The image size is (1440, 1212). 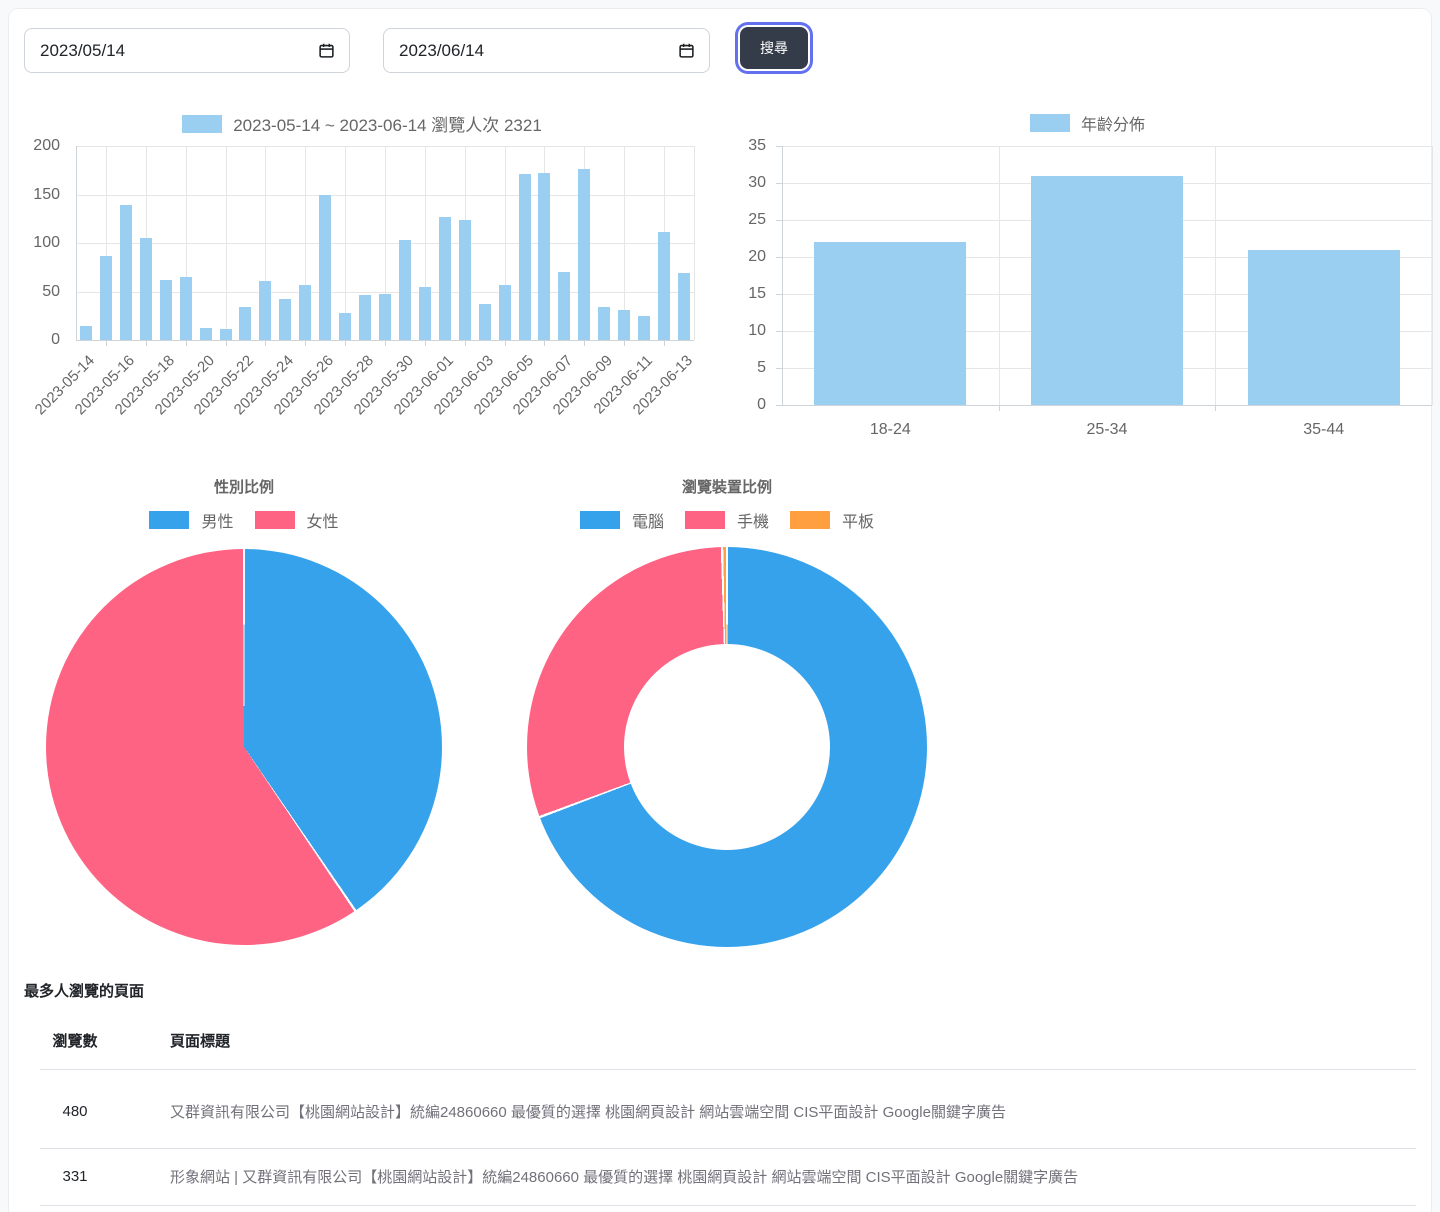 I want to click on y-tick-label: 20, so click(x=757, y=256).